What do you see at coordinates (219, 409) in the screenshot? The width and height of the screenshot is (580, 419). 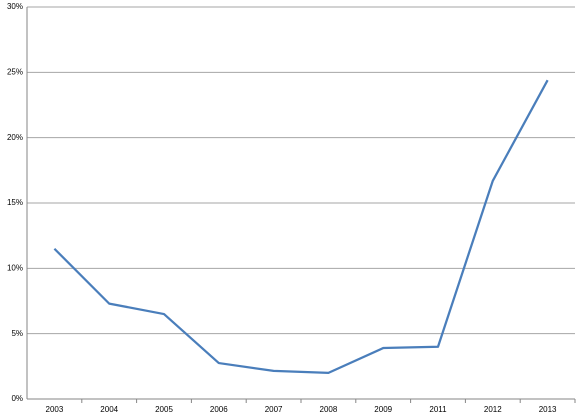 I see `x-tick-label: 2006` at bounding box center [219, 409].